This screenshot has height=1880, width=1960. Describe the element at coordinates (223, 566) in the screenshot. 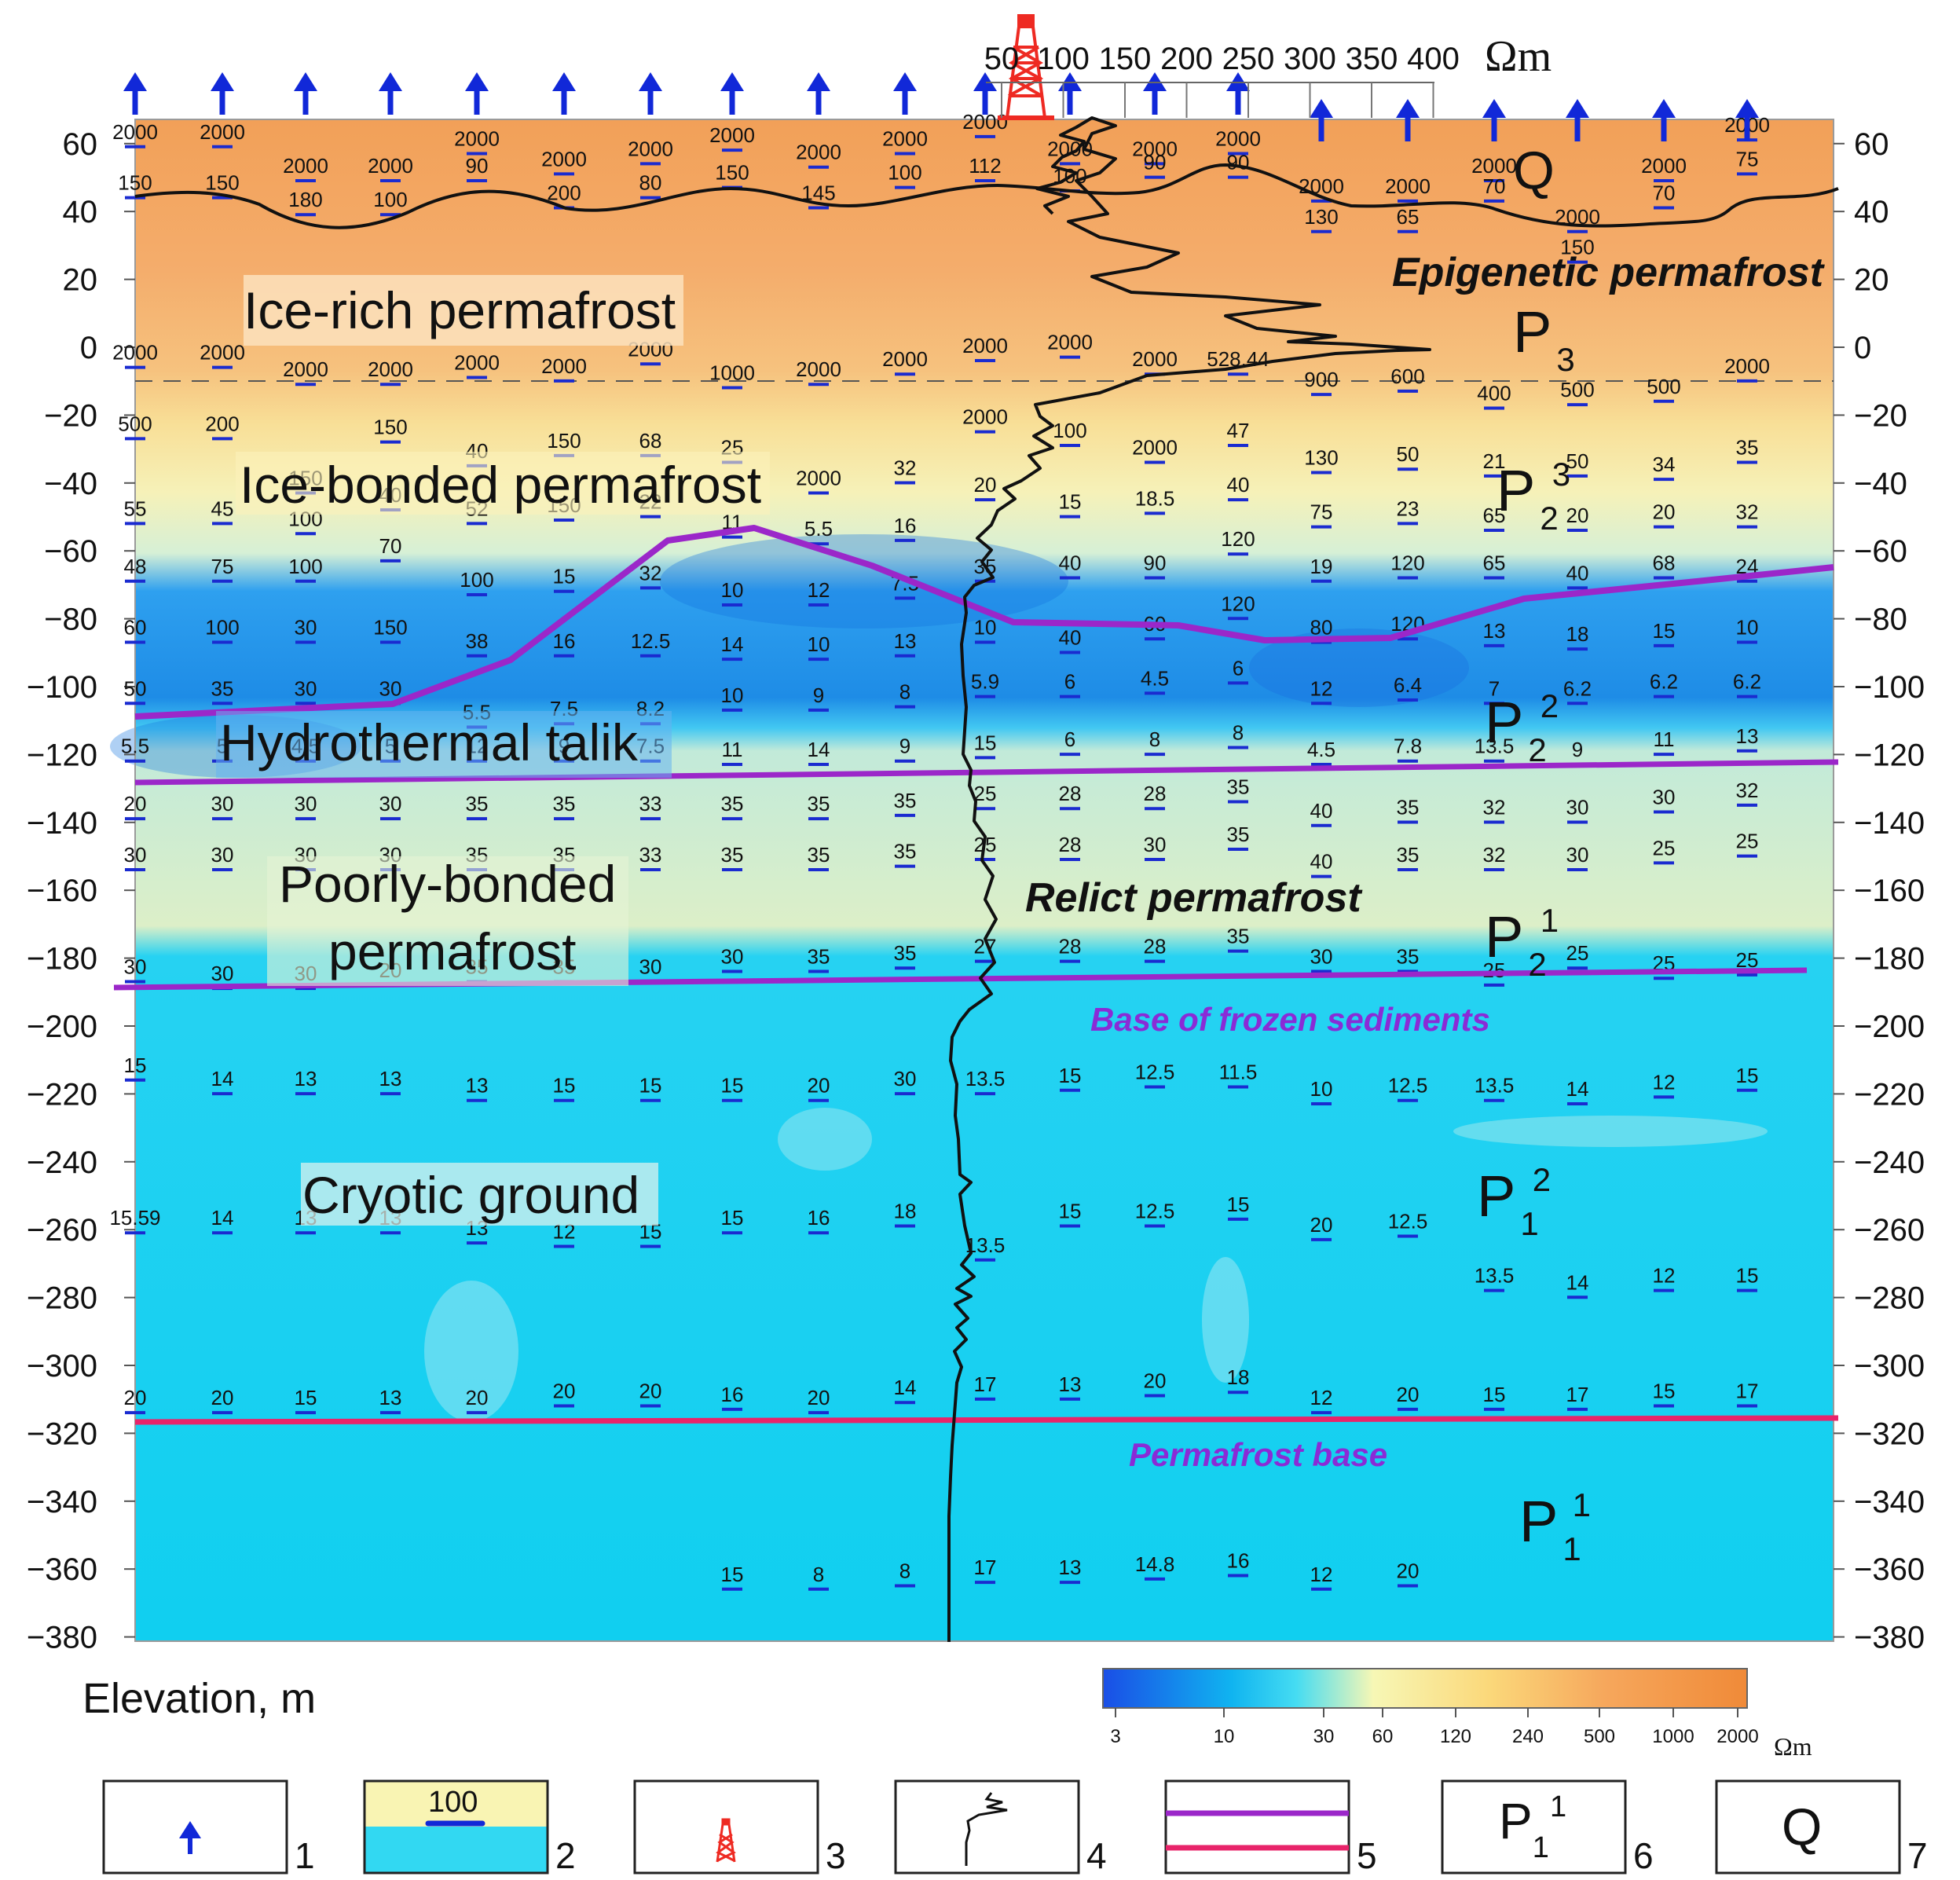

I see `sounding-value: 75` at that location.